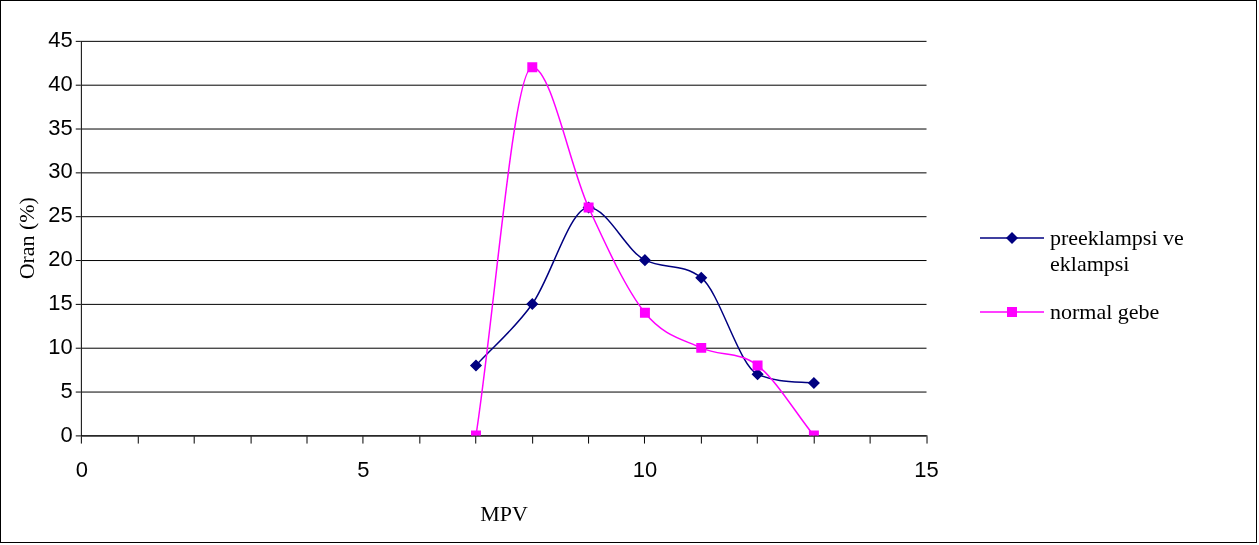  I want to click on y-tick-label: 40, so click(60, 83).